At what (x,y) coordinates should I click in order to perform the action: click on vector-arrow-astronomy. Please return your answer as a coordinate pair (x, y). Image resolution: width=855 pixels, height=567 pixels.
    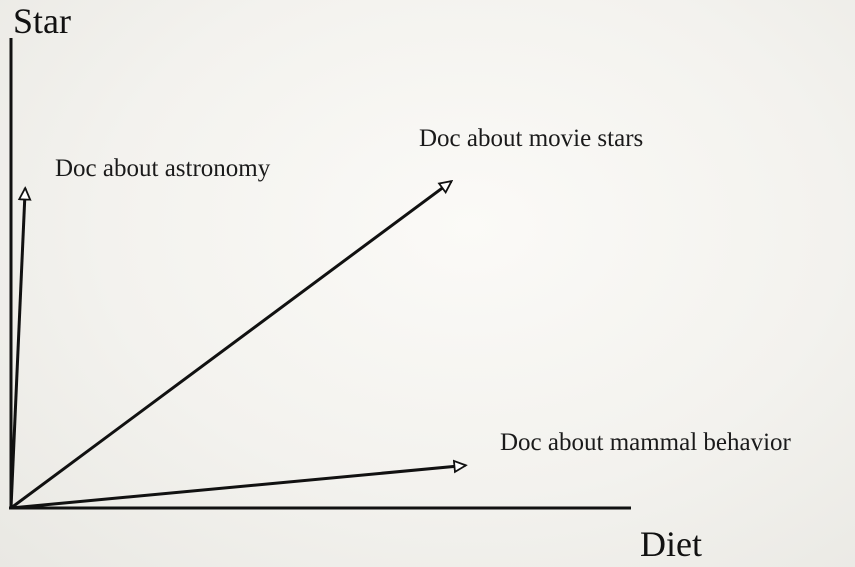
    Looking at the image, I should click on (17, 349).